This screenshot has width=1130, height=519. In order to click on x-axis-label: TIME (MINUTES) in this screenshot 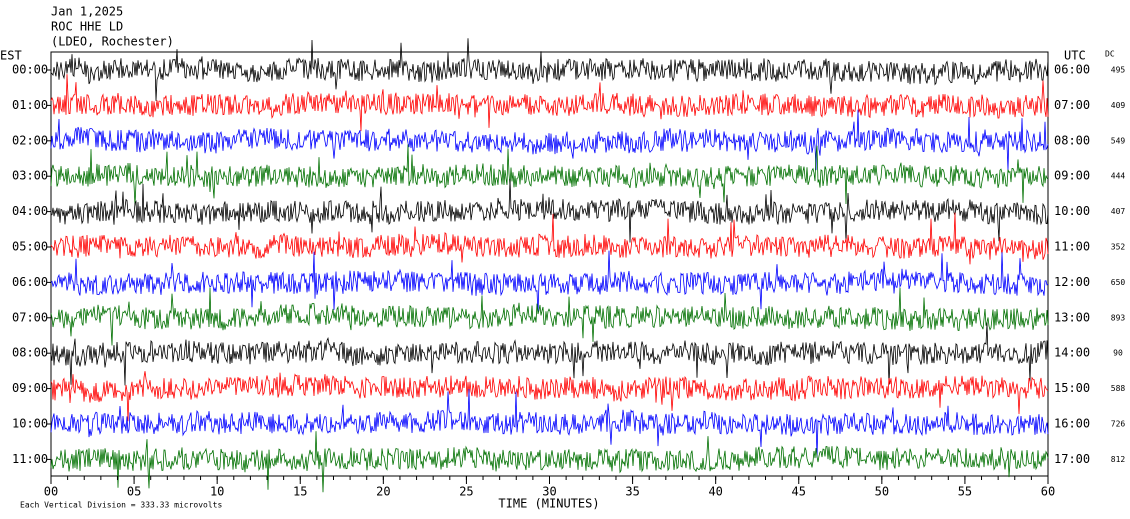, I will do `click(548, 504)`.